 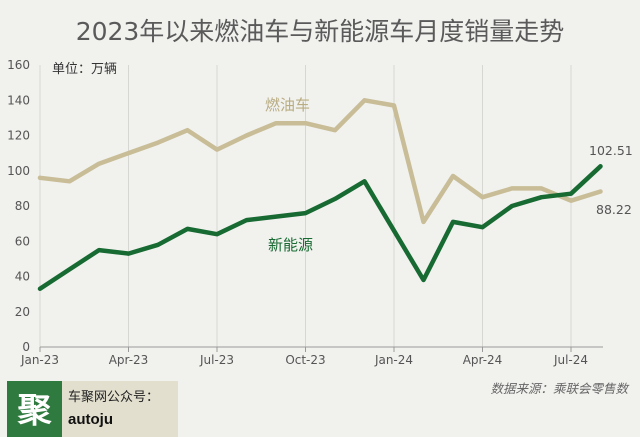 What do you see at coordinates (22, 277) in the screenshot?
I see `y-tick-label: 40` at bounding box center [22, 277].